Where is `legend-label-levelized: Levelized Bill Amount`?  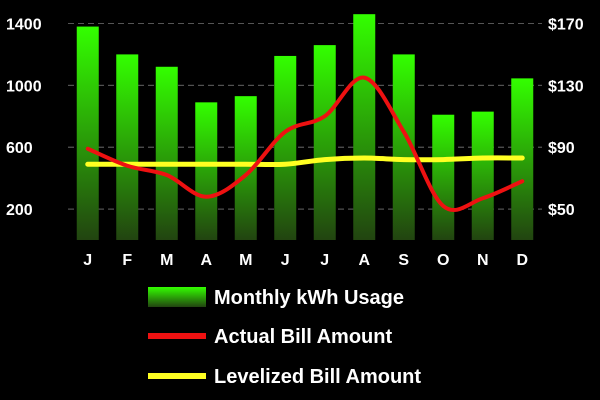
legend-label-levelized: Levelized Bill Amount is located at coordinates (317, 377).